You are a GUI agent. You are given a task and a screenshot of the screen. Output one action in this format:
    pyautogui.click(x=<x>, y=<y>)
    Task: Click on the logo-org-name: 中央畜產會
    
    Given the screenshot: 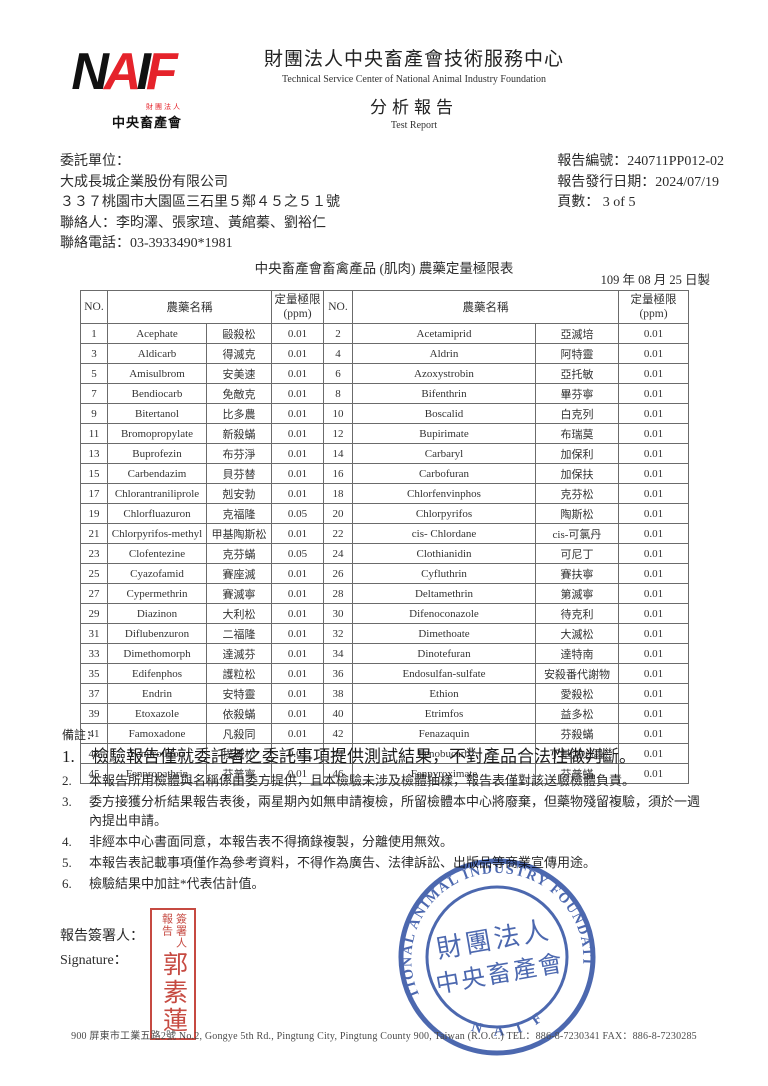 What is the action you would take?
    pyautogui.click(x=146, y=122)
    